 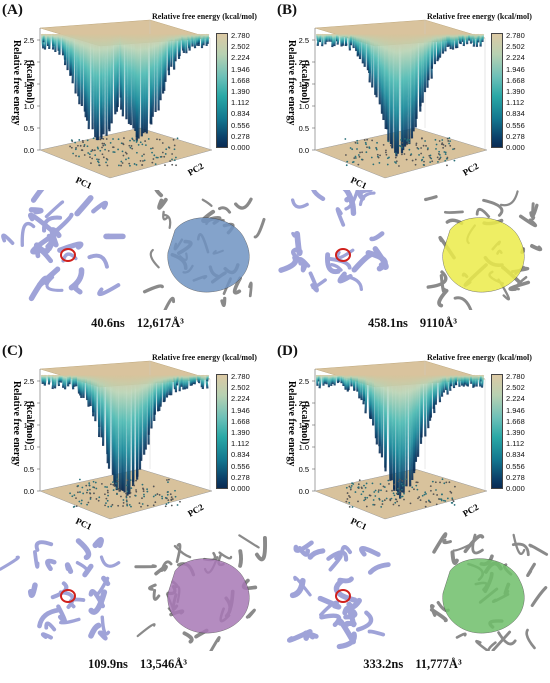 What do you see at coordinates (12, 351) in the screenshot?
I see `panel-label: (C)` at bounding box center [12, 351].